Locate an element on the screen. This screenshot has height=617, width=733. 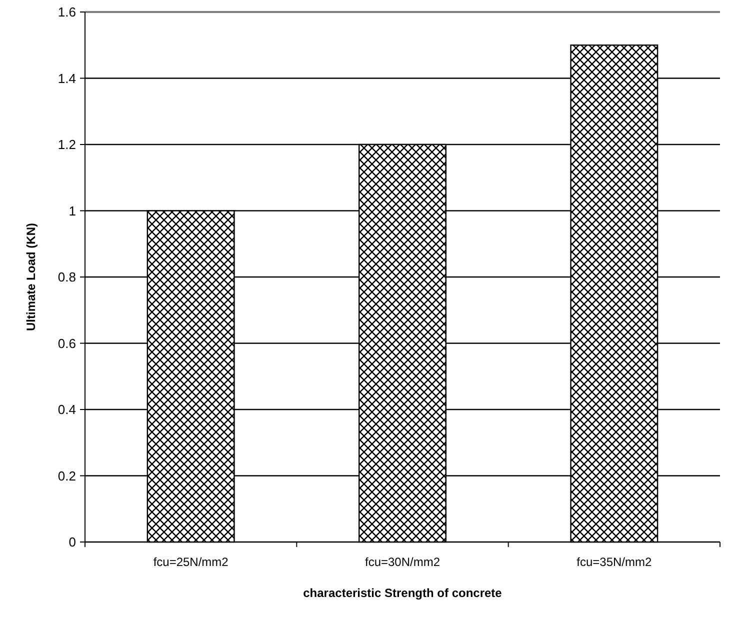
y-tick-label: 1.2 is located at coordinates (67, 144).